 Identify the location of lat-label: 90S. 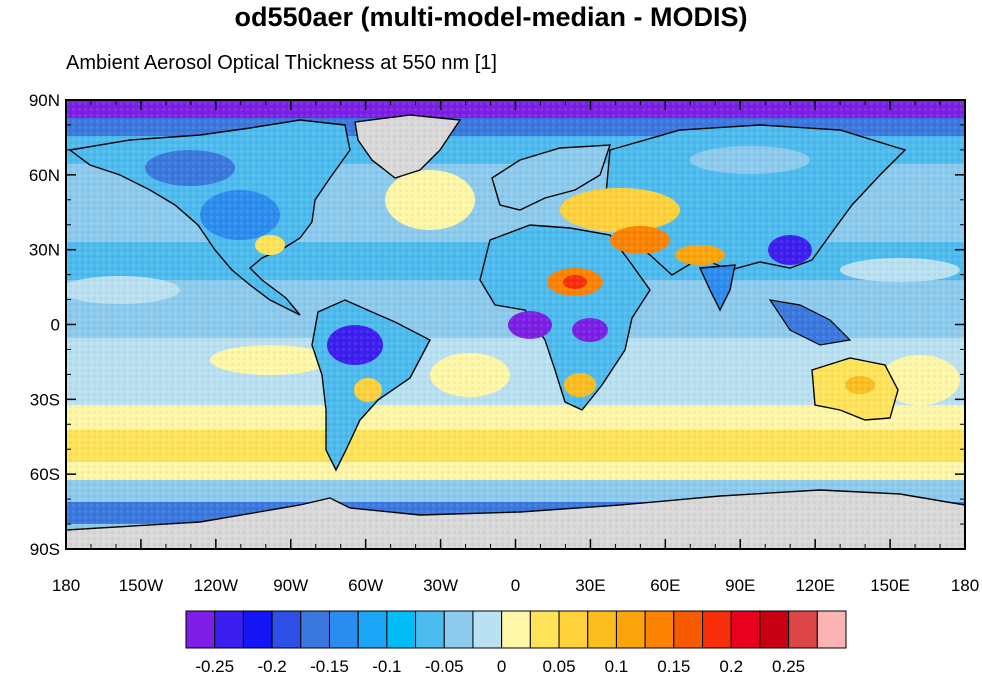
(45, 549).